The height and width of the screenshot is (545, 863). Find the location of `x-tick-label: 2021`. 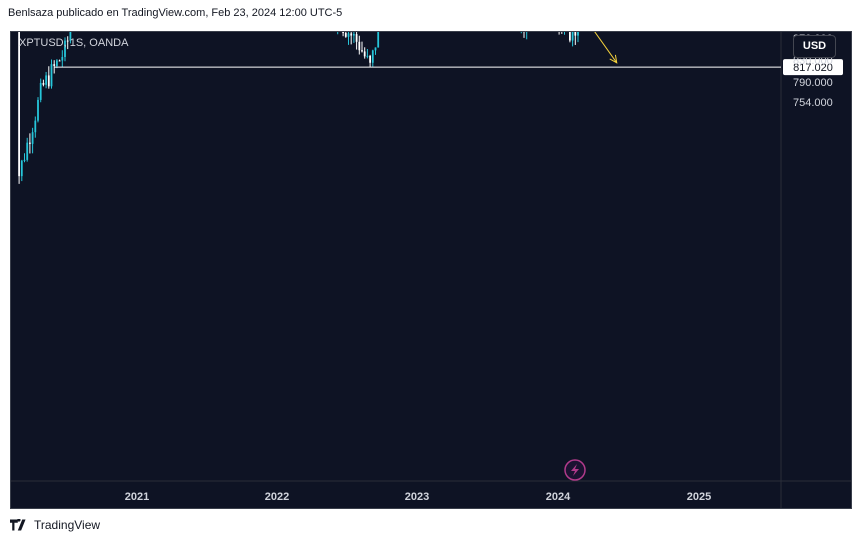

x-tick-label: 2021 is located at coordinates (137, 497).